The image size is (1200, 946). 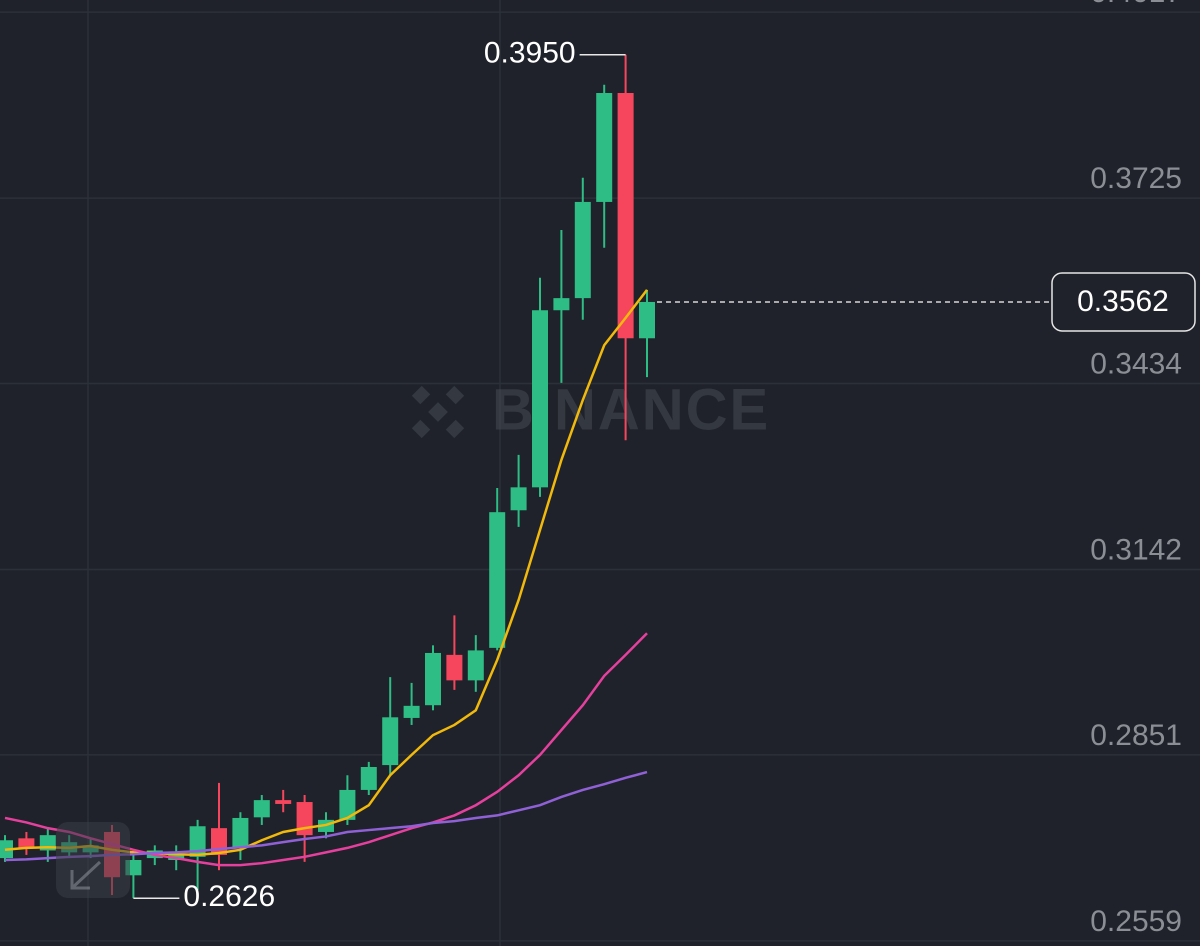 What do you see at coordinates (1136, 4) in the screenshot?
I see `y-tick-label: 0.4017` at bounding box center [1136, 4].